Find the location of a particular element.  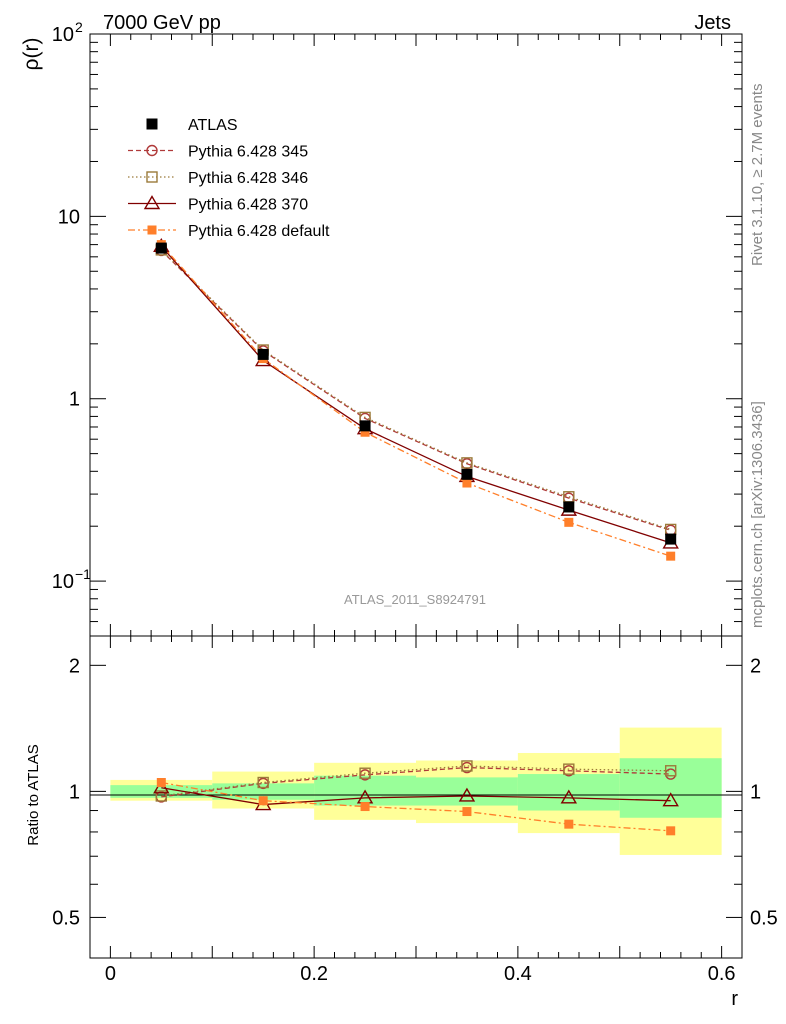

ratio-curves is located at coordinates (416, 798).